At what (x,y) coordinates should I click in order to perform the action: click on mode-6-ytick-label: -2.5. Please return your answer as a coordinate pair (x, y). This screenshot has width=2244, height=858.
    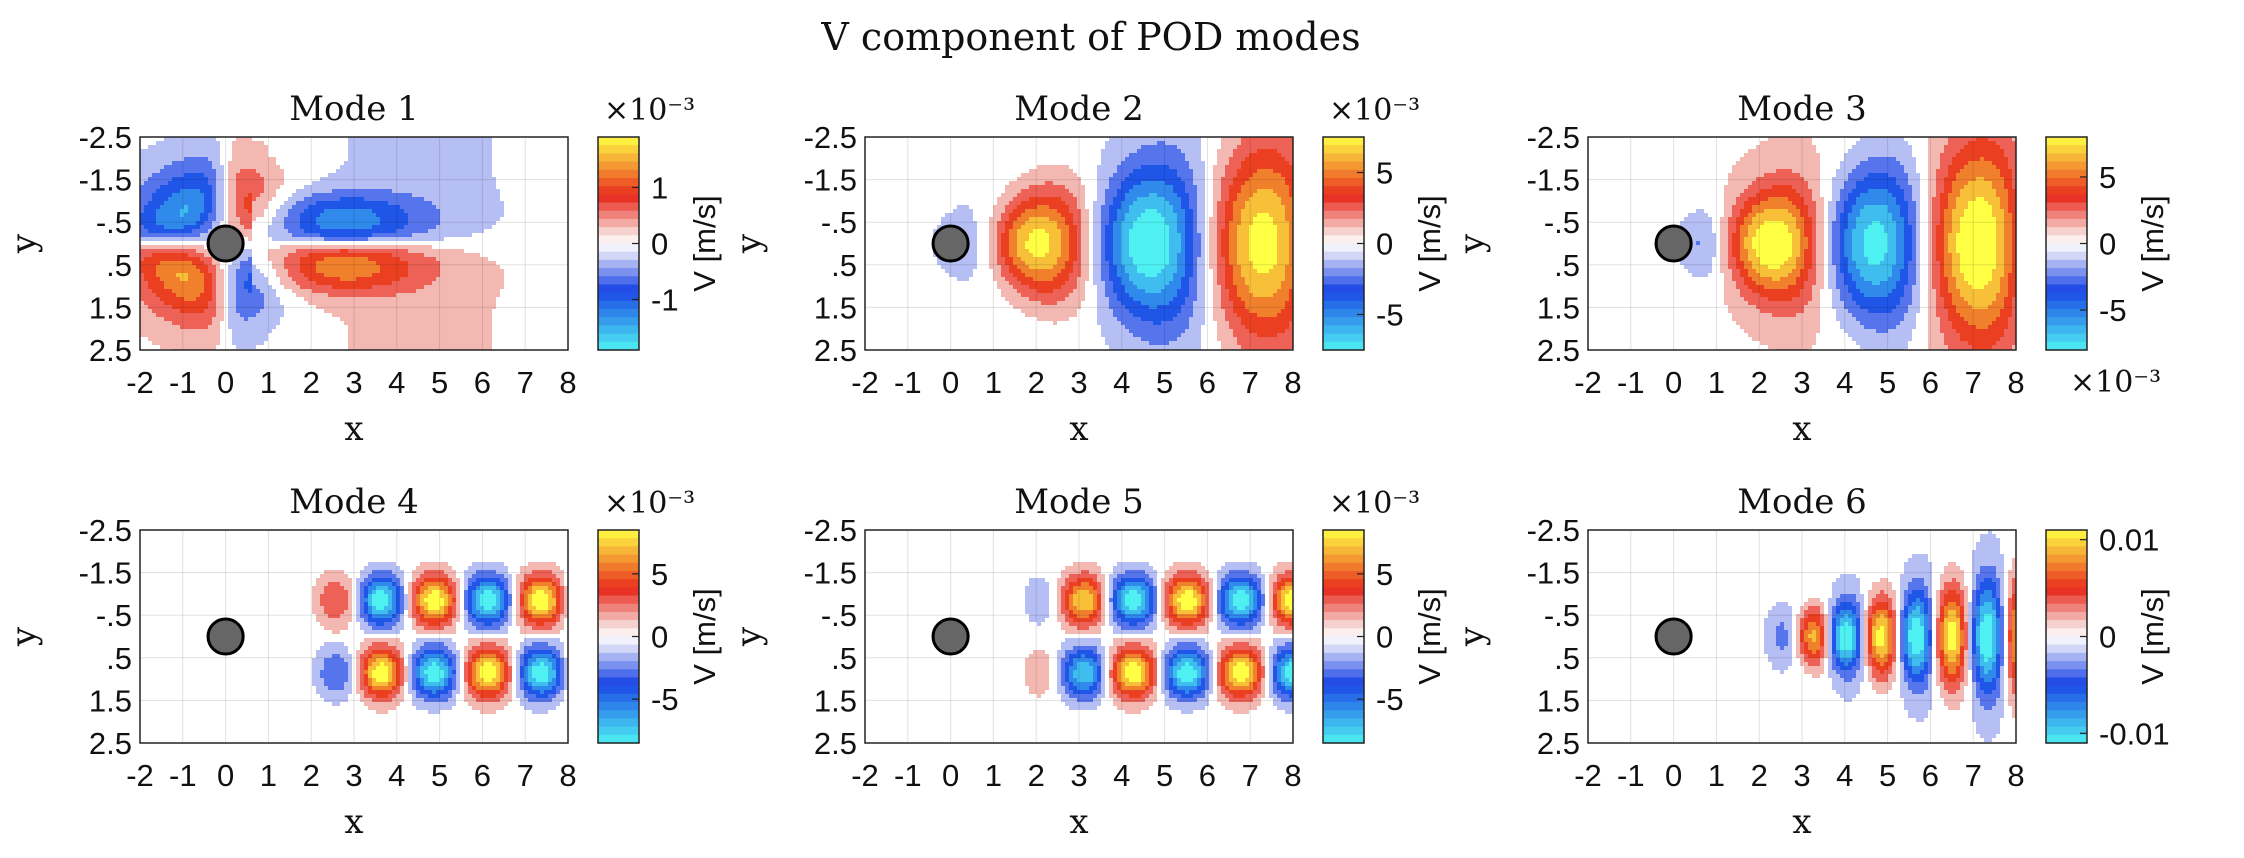
    Looking at the image, I should click on (1553, 530).